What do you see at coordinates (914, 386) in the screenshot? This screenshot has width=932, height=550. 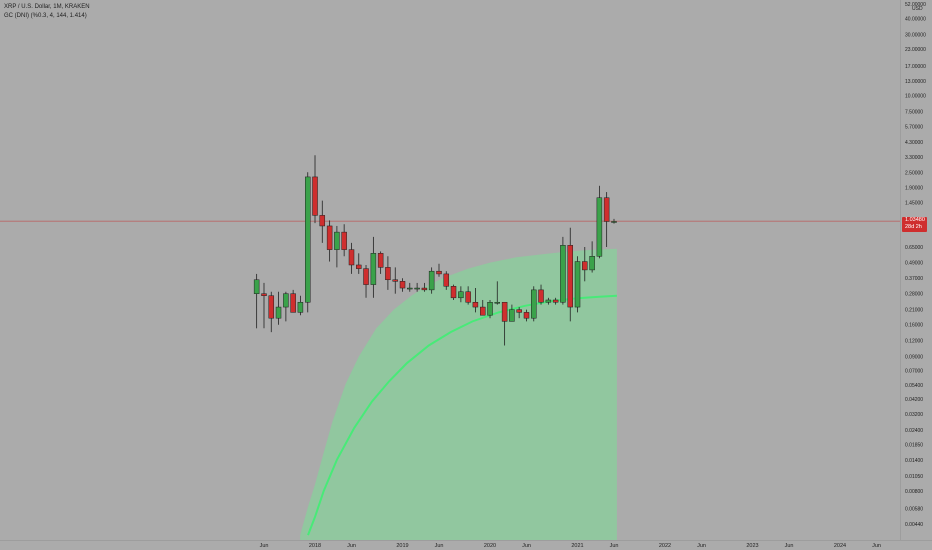 I see `price-tick-label: 0.05400` at bounding box center [914, 386].